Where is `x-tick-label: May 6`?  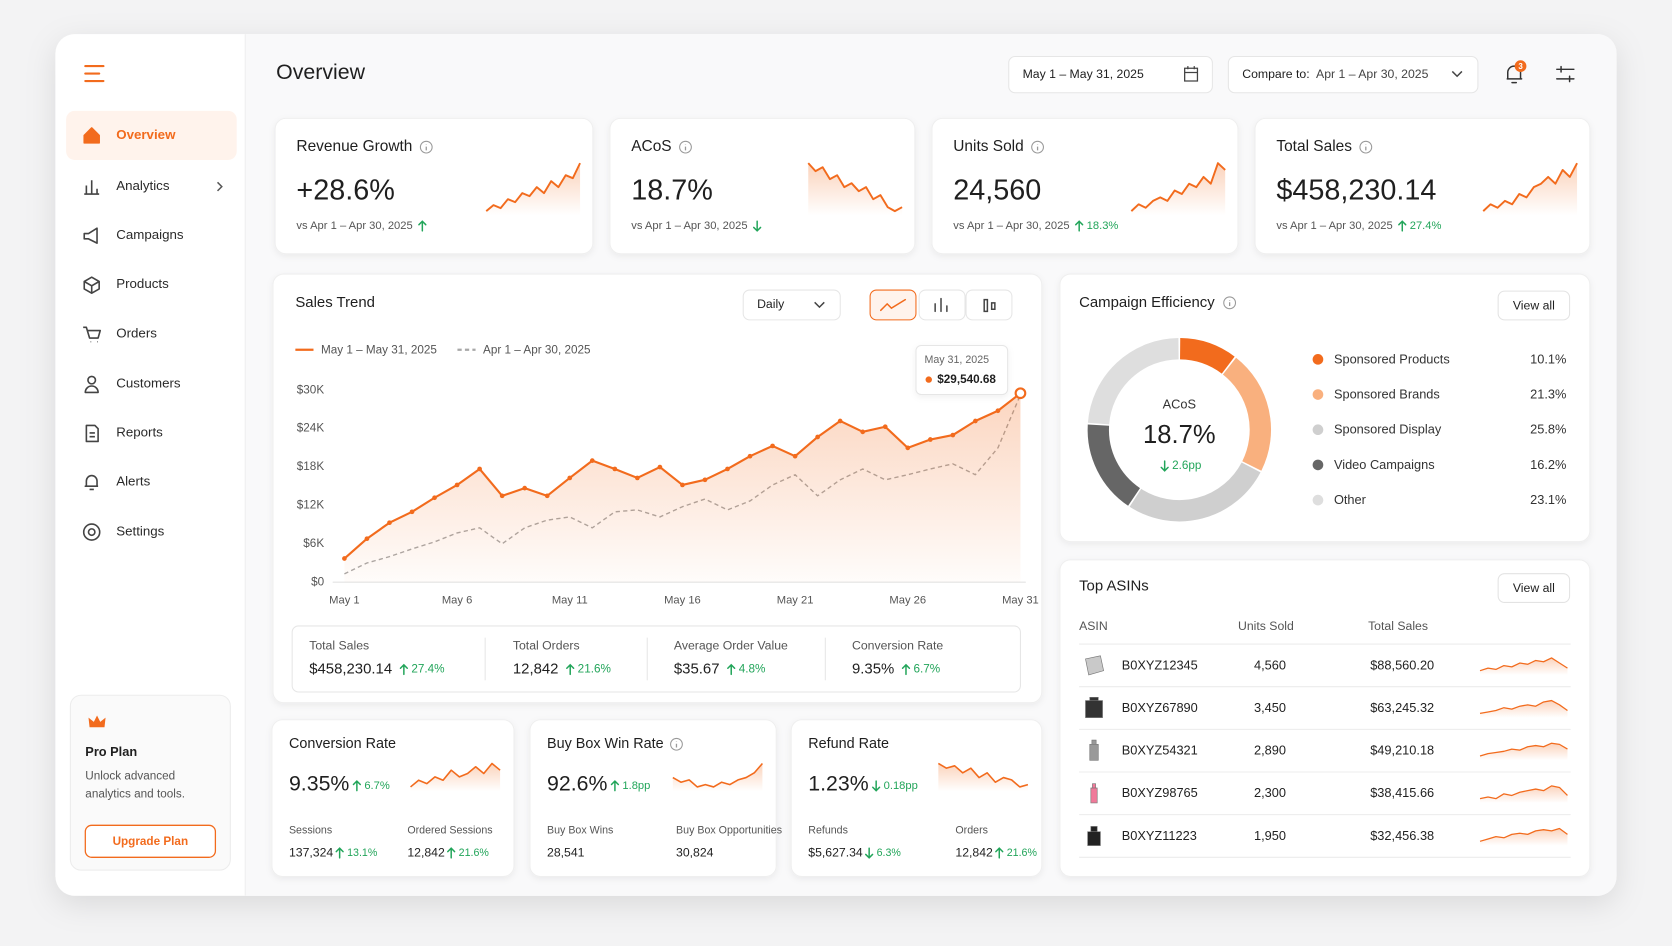
x-tick-label: May 6 is located at coordinates (457, 600).